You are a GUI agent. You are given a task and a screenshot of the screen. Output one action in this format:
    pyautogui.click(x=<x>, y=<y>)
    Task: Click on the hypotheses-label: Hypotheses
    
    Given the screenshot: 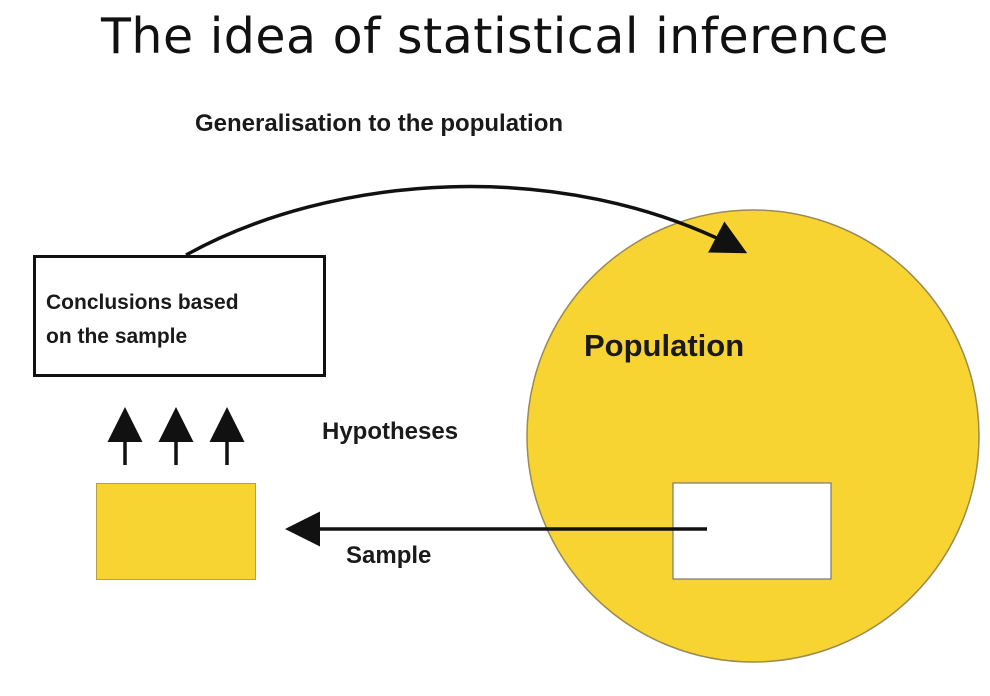 What is the action you would take?
    pyautogui.click(x=390, y=431)
    